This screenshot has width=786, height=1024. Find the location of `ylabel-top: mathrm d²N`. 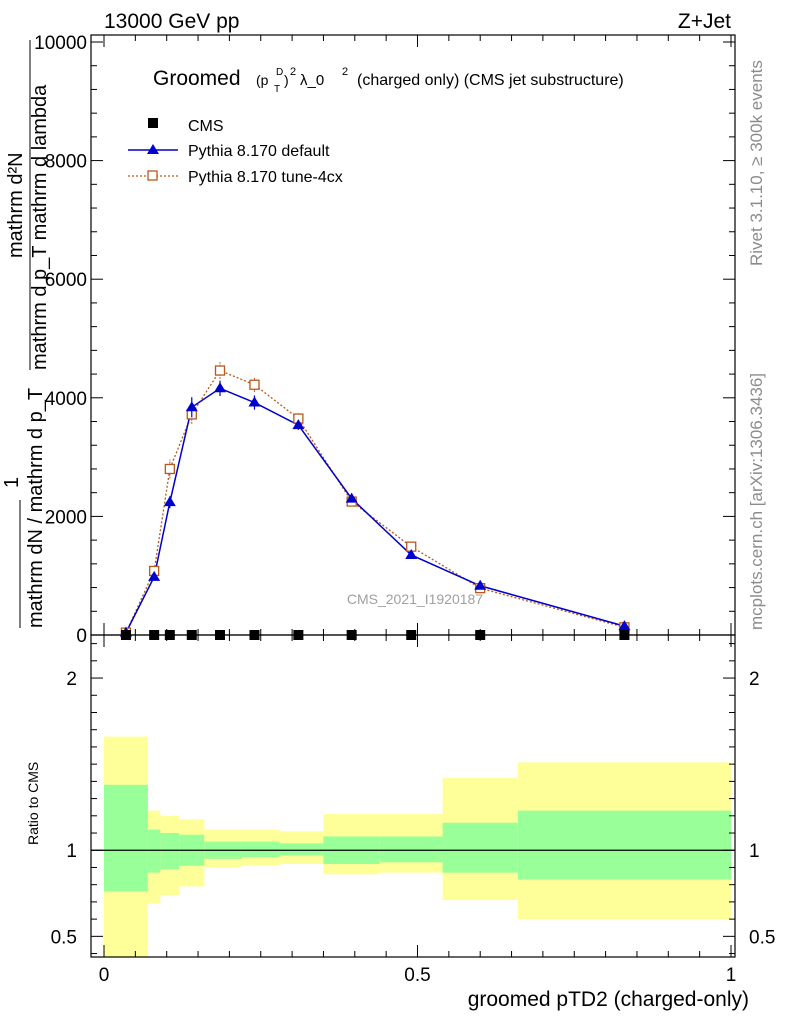

ylabel-top: mathrm d²N is located at coordinates (16, 205).